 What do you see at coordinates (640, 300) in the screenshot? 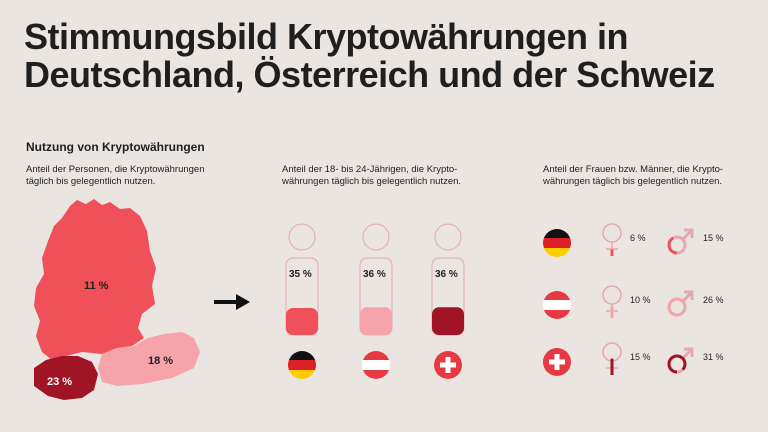
I see `women-value-label: 10 %` at bounding box center [640, 300].